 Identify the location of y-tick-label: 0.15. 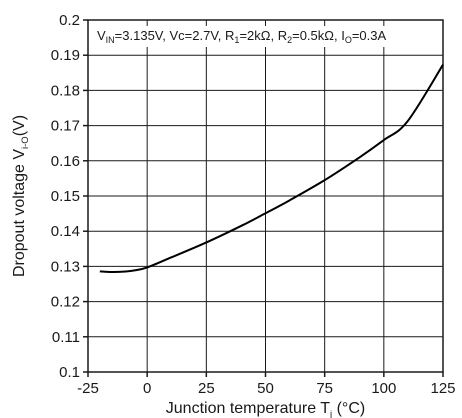
(65, 196).